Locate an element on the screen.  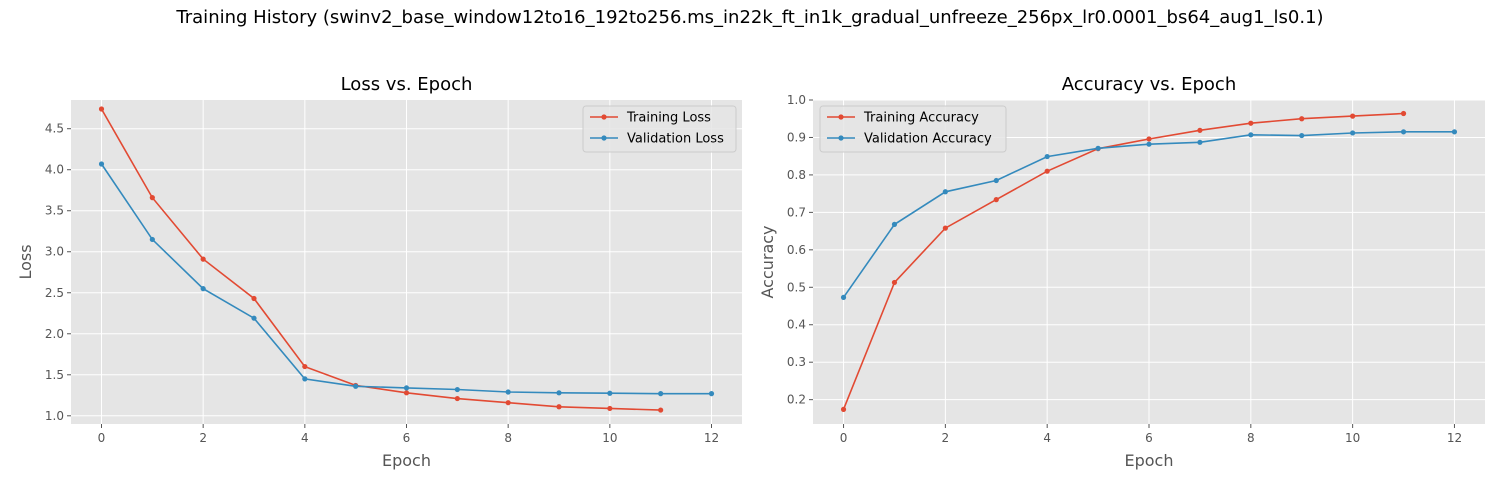
y-tick-label: 2.0 is located at coordinates (54, 334).